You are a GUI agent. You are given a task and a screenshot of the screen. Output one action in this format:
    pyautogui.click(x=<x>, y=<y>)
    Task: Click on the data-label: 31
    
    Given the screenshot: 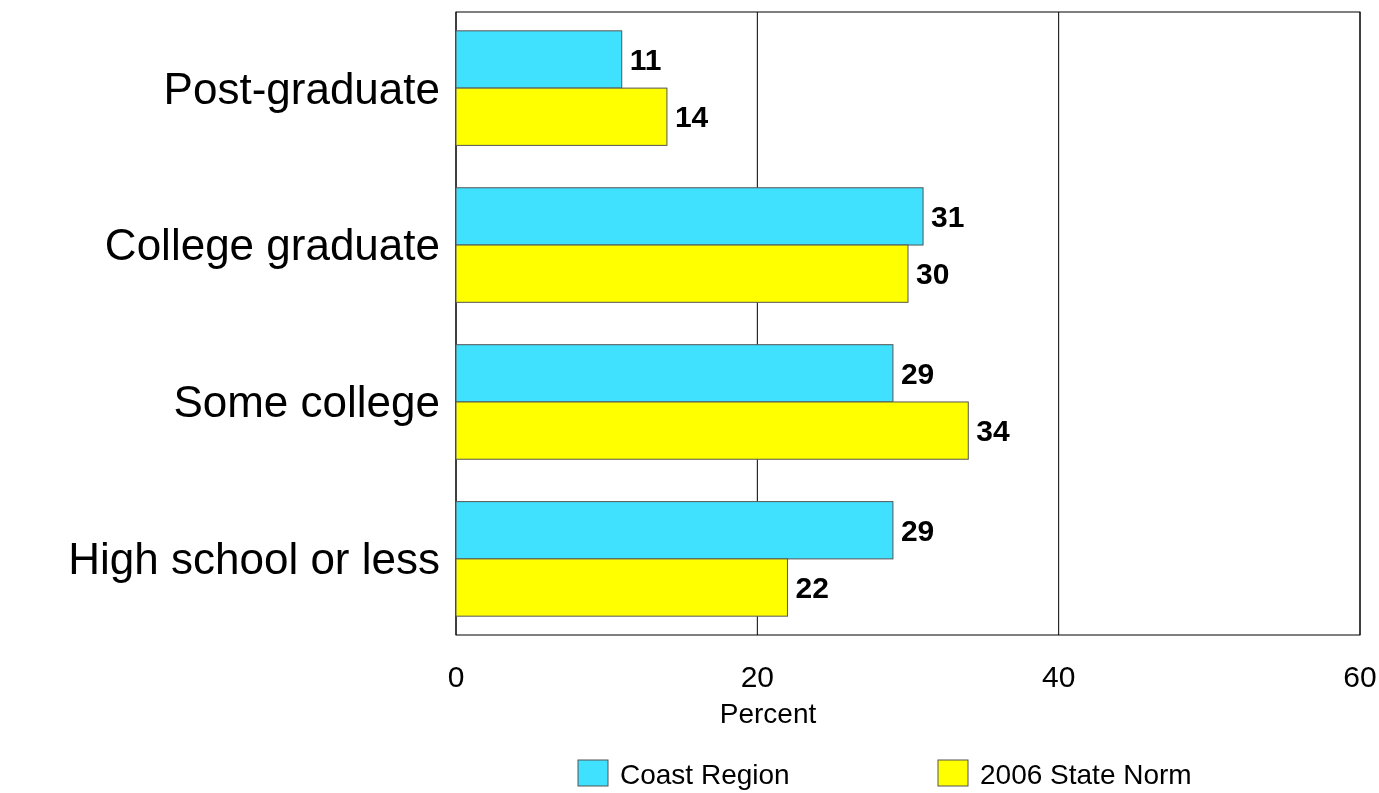 What is the action you would take?
    pyautogui.click(x=948, y=216)
    